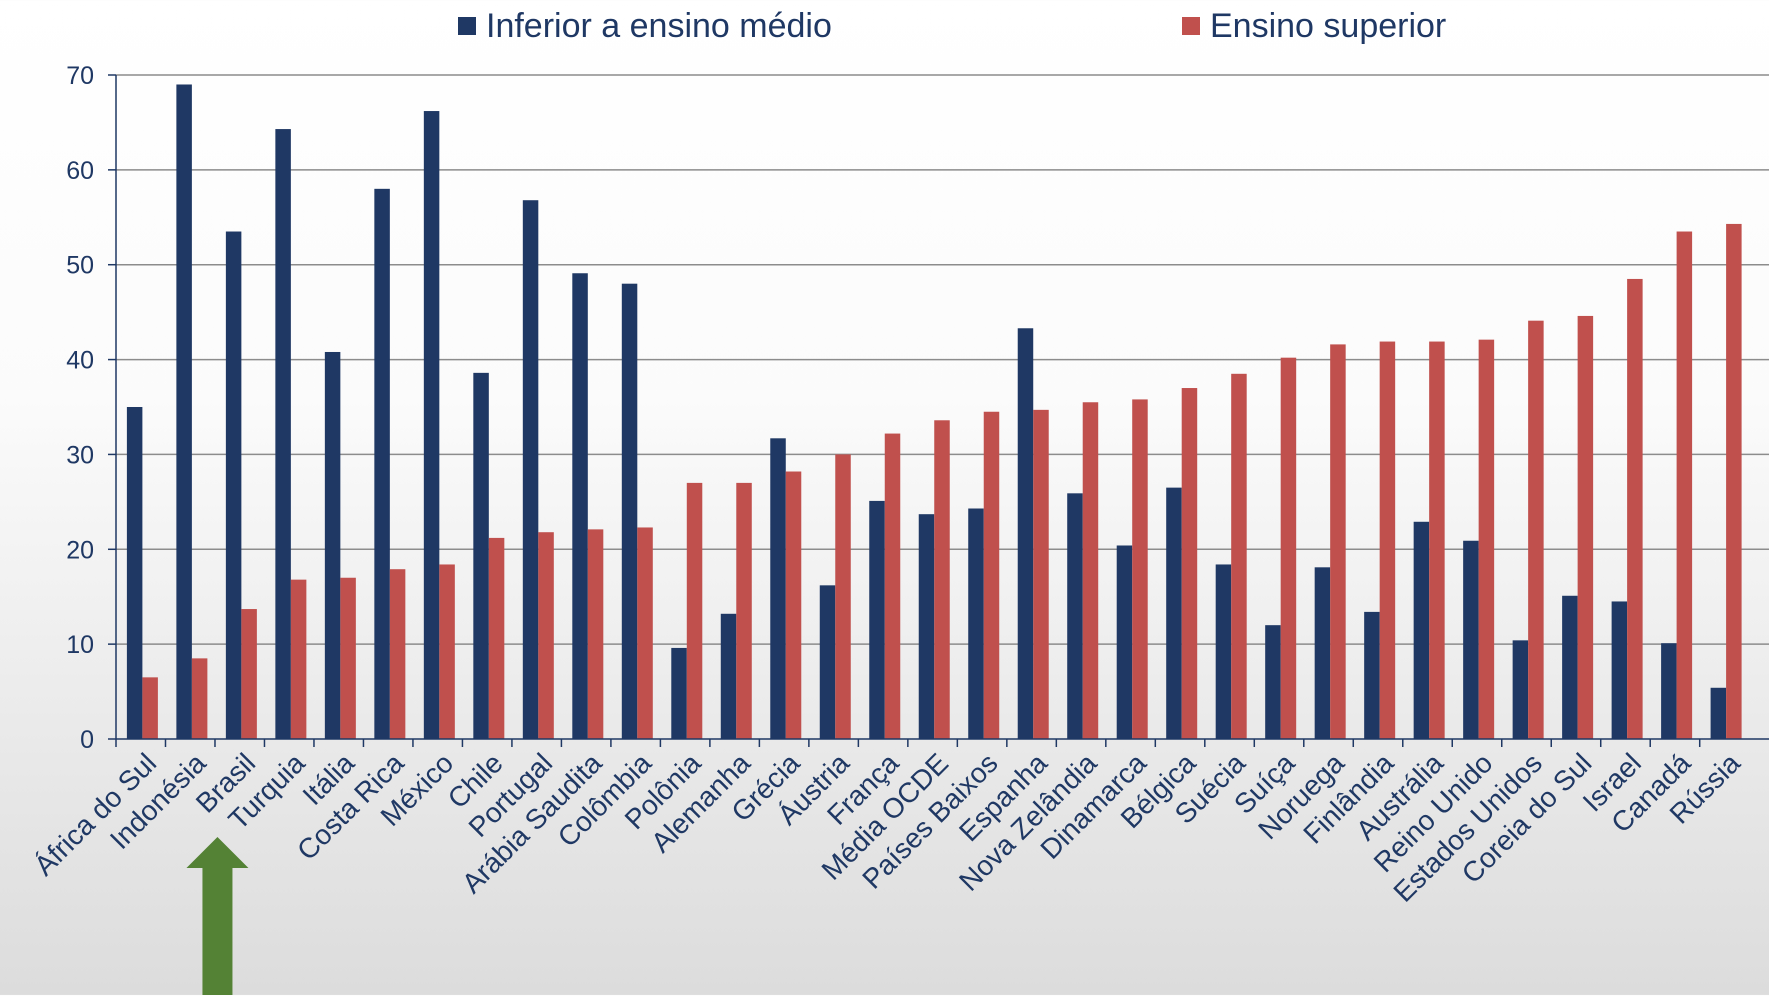 Image resolution: width=1769 pixels, height=1000 pixels. I want to click on legend-label-superior: Ensino superior, so click(1328, 26).